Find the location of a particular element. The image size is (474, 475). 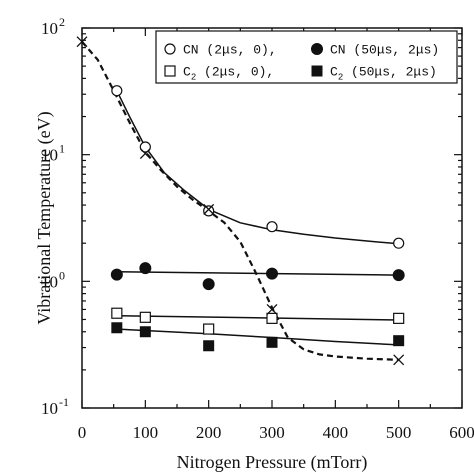

x-tick-labels: 0 100 200 300 400 500 600 is located at coordinates (276, 432).